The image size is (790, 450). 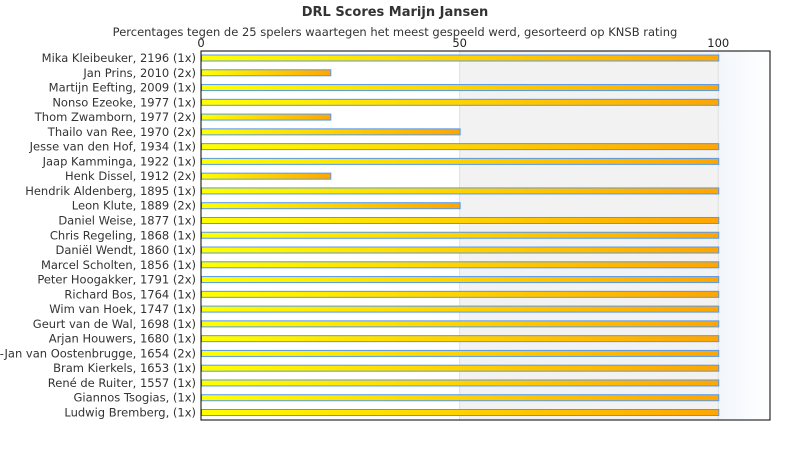 What do you see at coordinates (114, 324) in the screenshot?
I see `category-label: Geurt van de Wal, 1698 (1x)` at bounding box center [114, 324].